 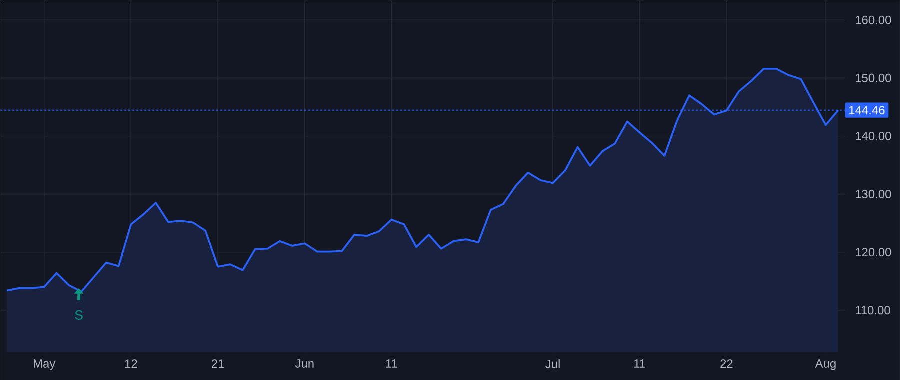 What do you see at coordinates (304, 363) in the screenshot?
I see `x-tick-label: Jun` at bounding box center [304, 363].